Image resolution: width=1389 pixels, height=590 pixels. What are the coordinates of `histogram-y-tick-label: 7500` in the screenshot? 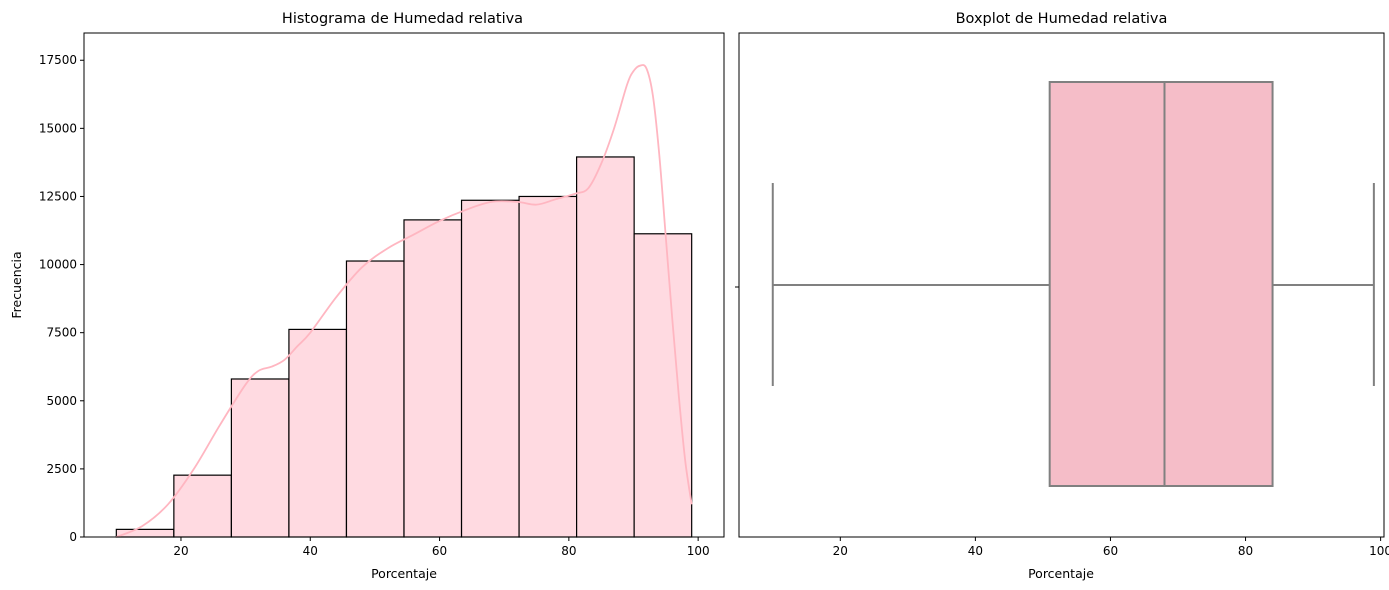 It's located at (61, 333).